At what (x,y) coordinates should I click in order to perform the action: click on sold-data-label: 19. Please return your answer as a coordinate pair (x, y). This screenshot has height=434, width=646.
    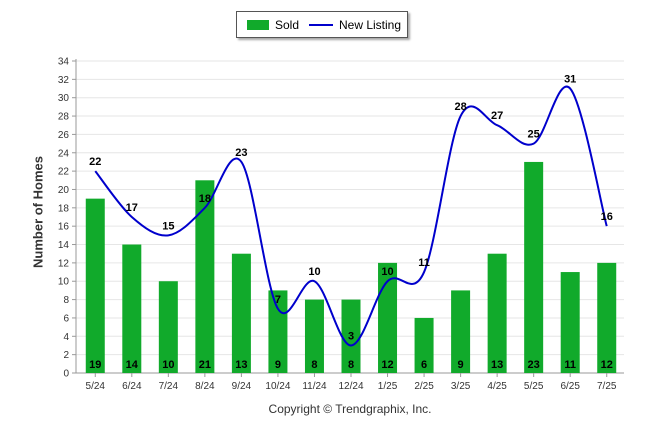
    Looking at the image, I should click on (95, 365).